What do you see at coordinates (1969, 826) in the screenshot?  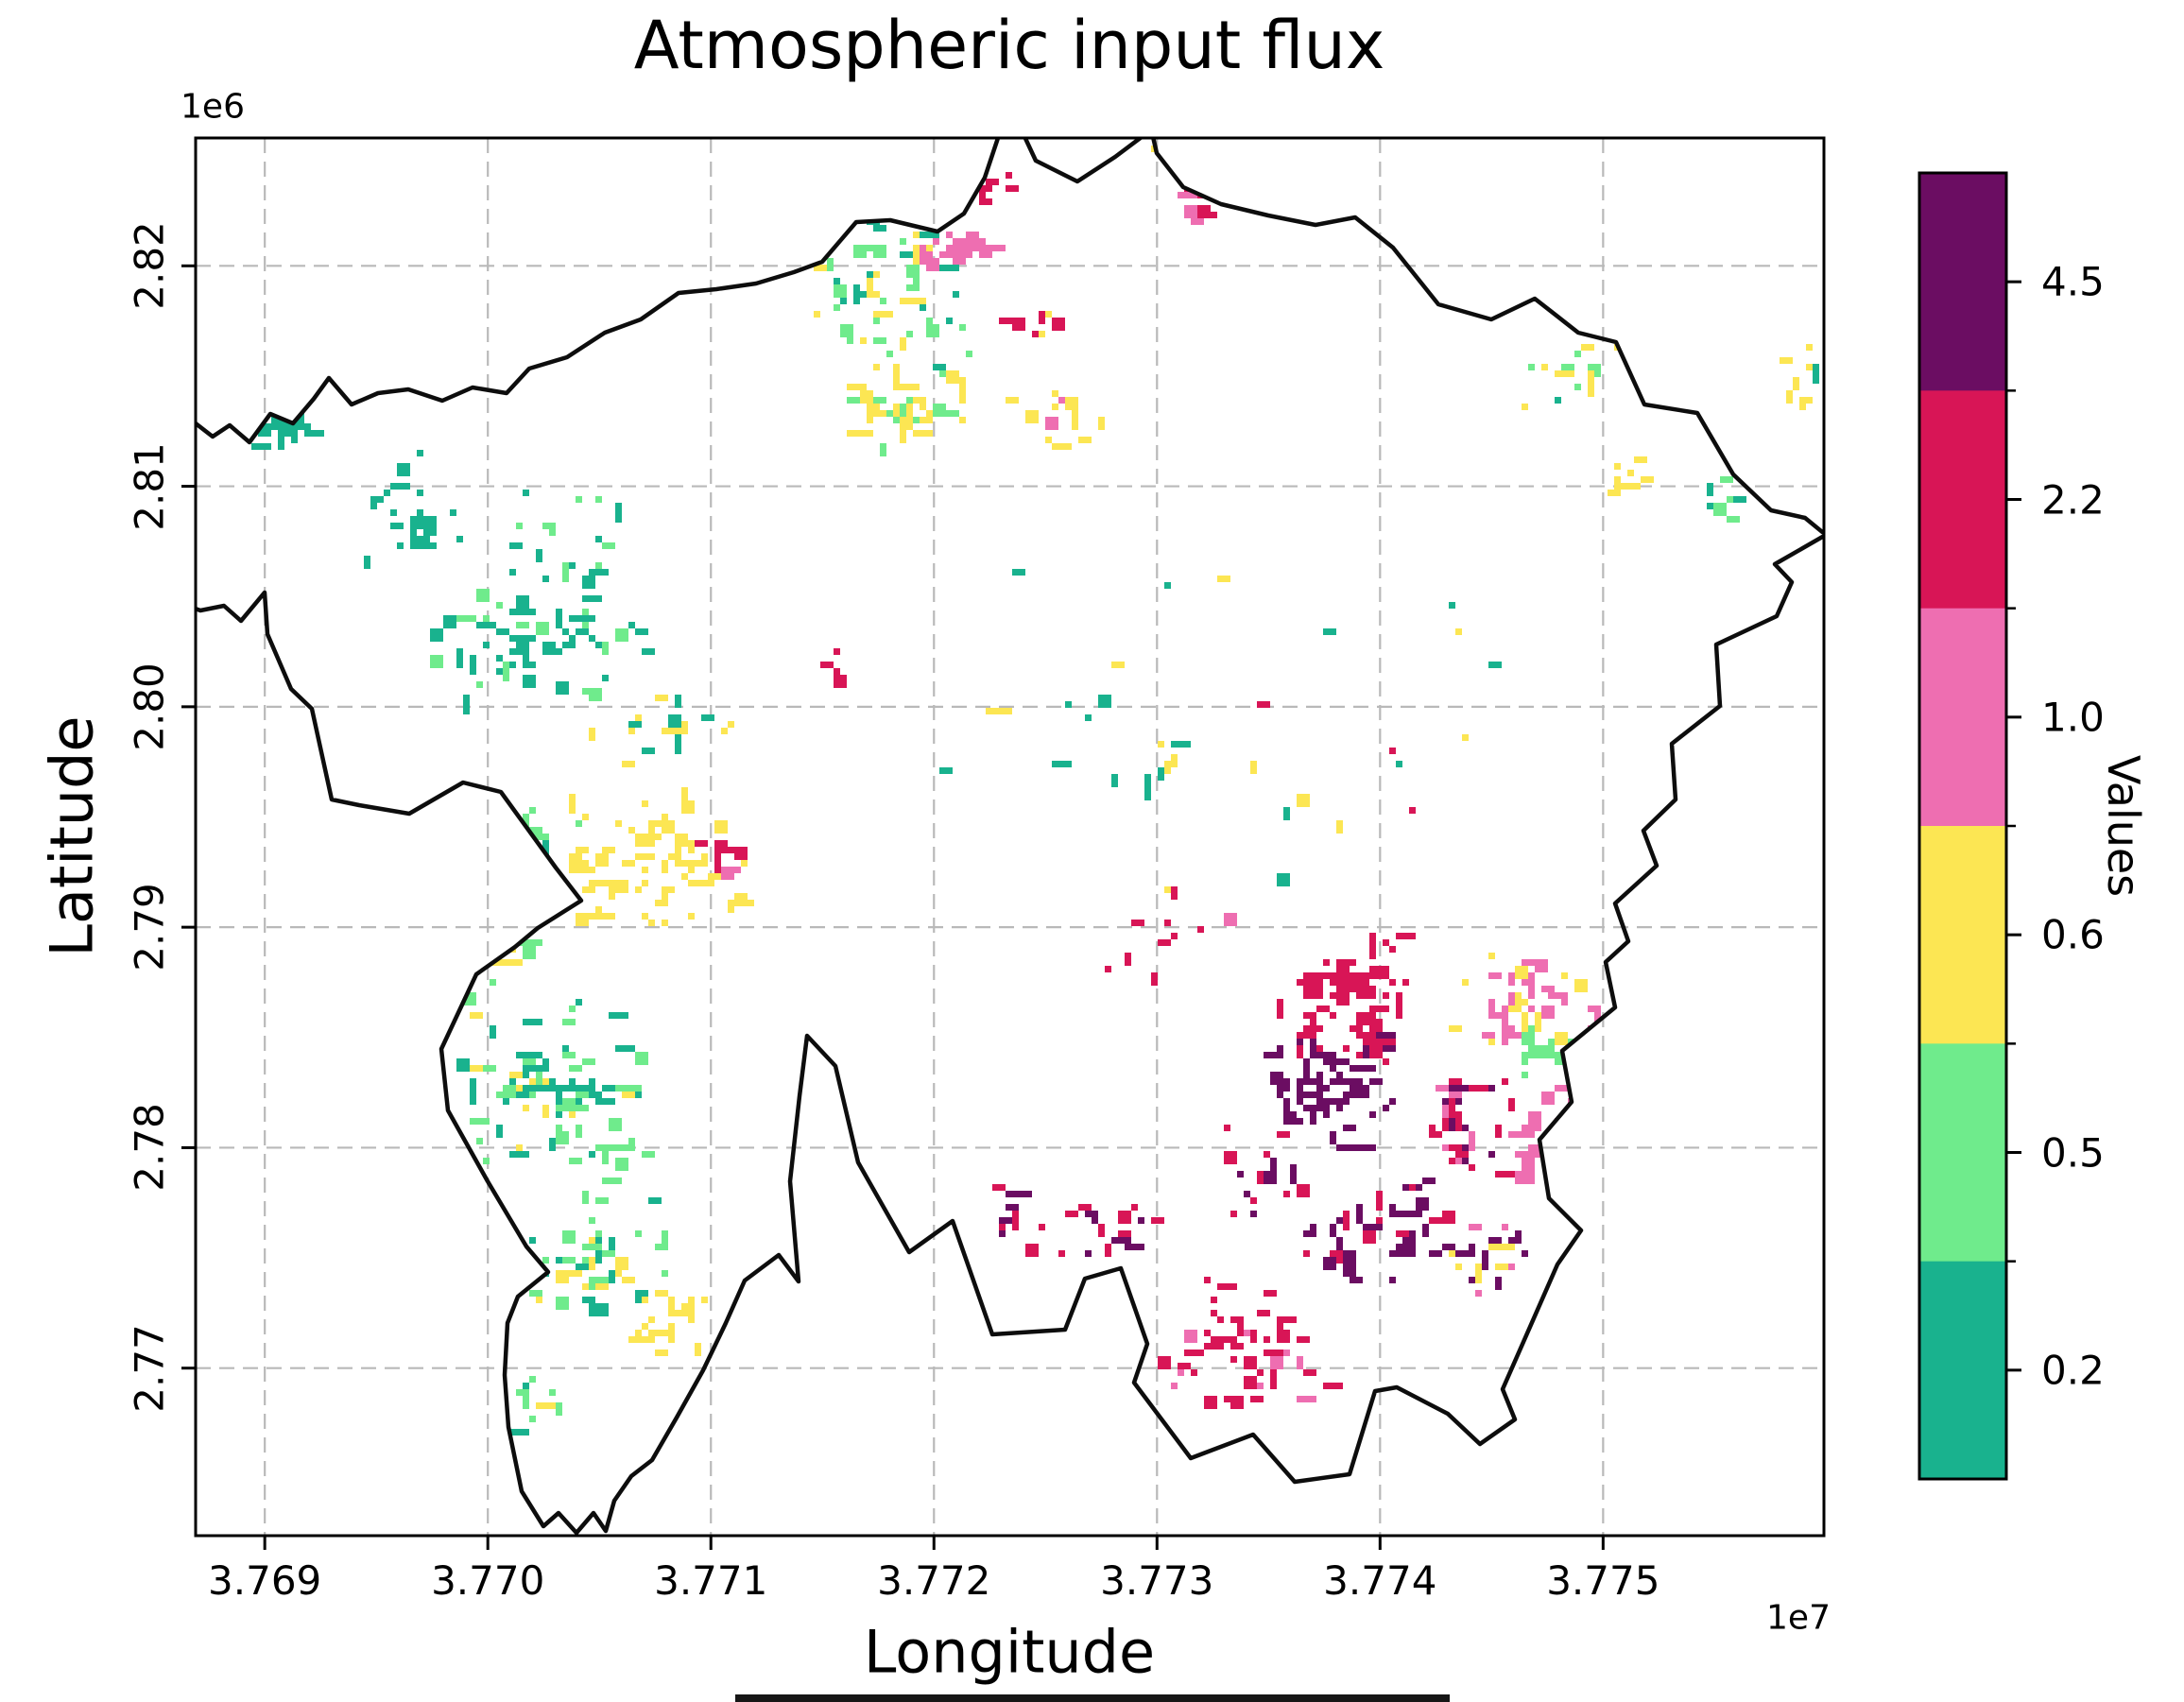 I see `colorbar` at bounding box center [1969, 826].